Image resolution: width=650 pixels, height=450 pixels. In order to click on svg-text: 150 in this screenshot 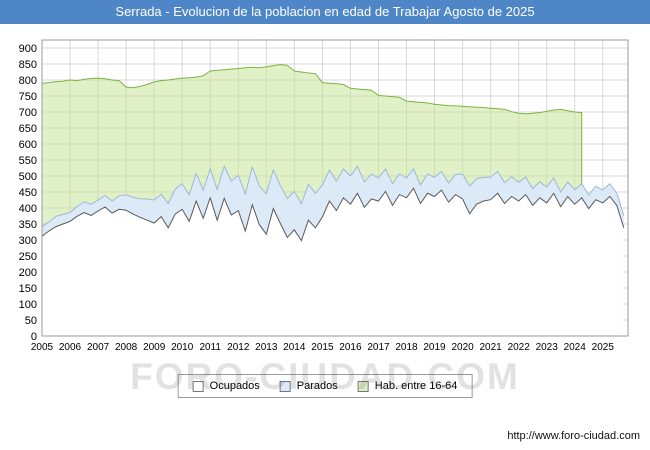, I will do `click(28, 289)`.